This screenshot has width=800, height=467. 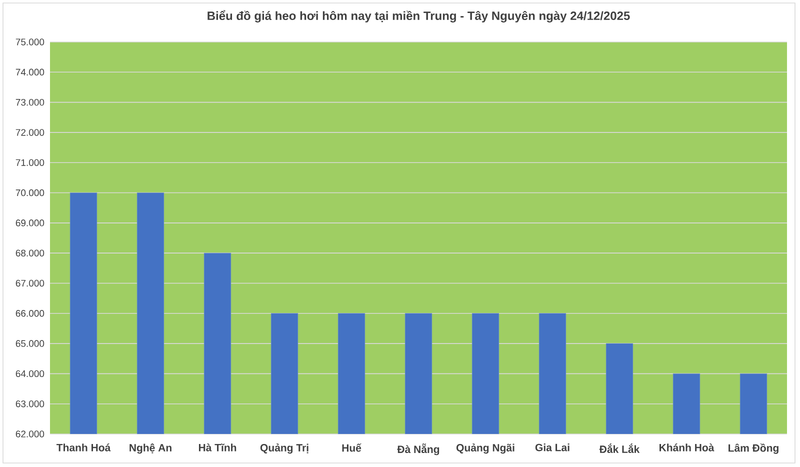 I want to click on y-tick-label: 72.000, so click(x=30, y=132).